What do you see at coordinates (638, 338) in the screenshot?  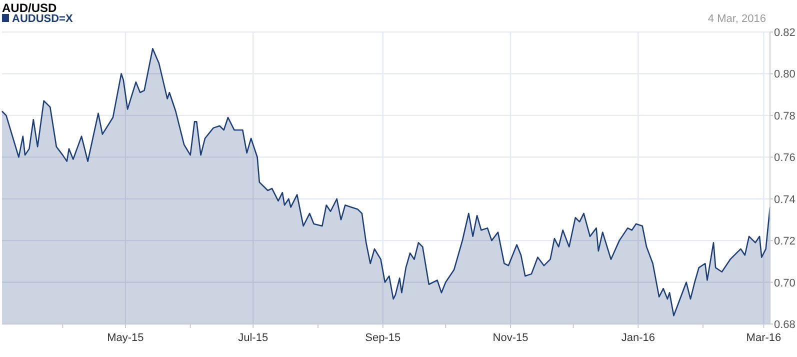 I see `x-tick-label: Jan-16` at bounding box center [638, 338].